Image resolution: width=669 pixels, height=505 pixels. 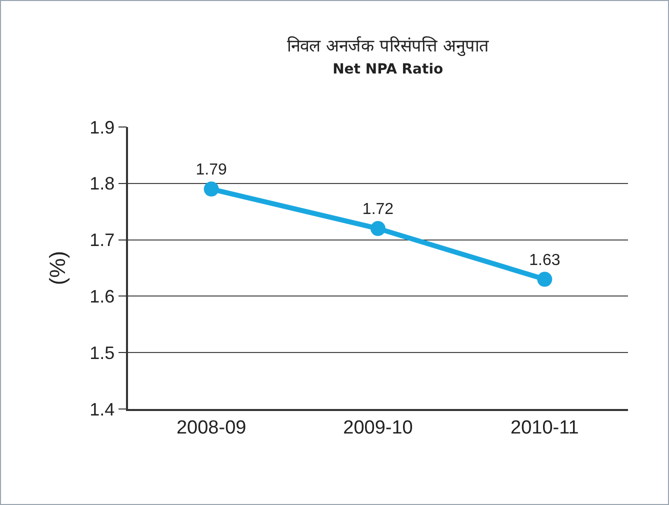 I want to click on y-tick-label: 1.8, so click(x=102, y=184).